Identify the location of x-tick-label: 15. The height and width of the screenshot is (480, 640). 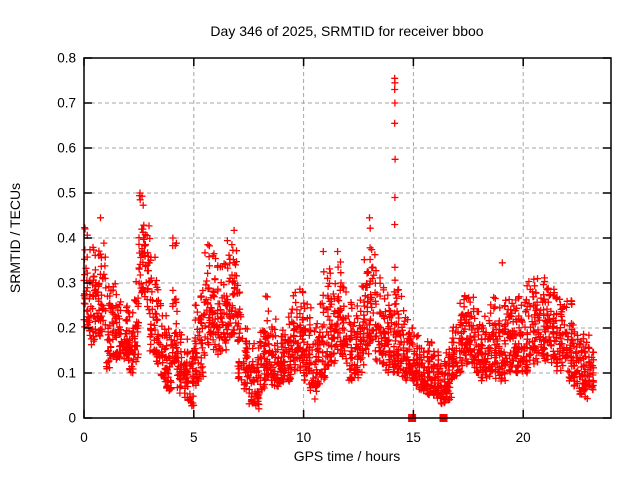
(413, 437).